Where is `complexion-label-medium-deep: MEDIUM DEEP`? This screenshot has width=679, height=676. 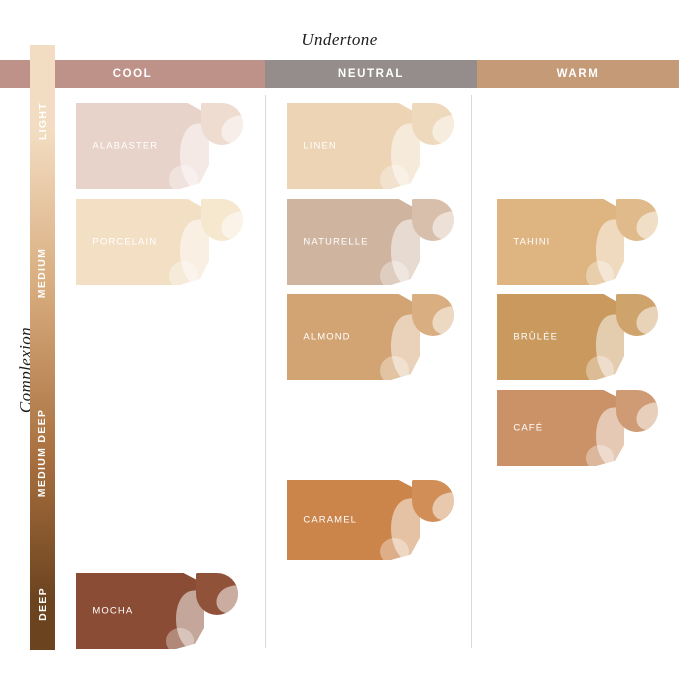 complexion-label-medium-deep: MEDIUM DEEP is located at coordinates (42, 453).